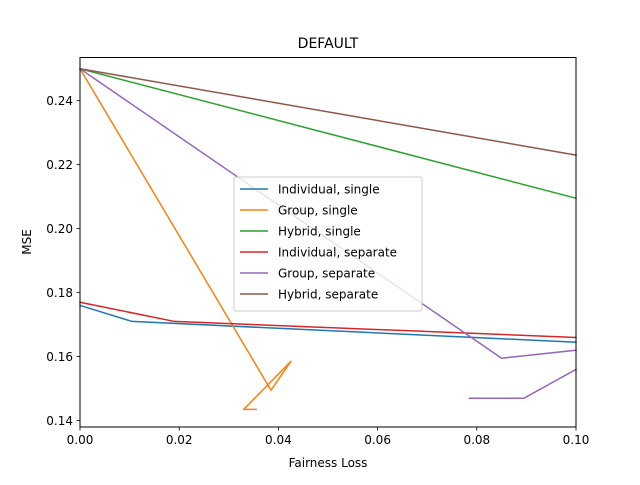 This screenshot has width=640, height=485. I want to click on x-axis-label: Fairness Loss, so click(328, 463).